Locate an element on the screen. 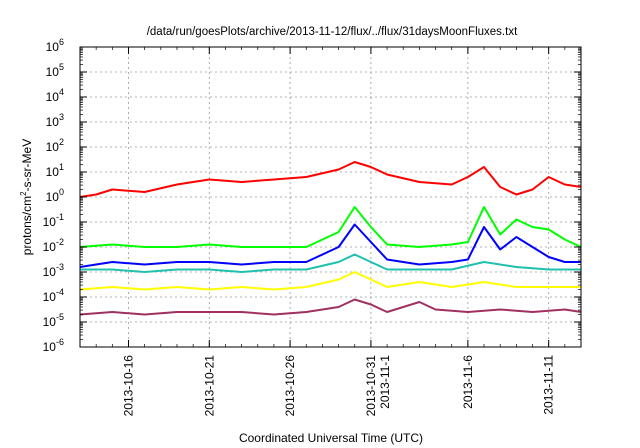  y-tick-label-exponent: -5 is located at coordinates (60, 317).